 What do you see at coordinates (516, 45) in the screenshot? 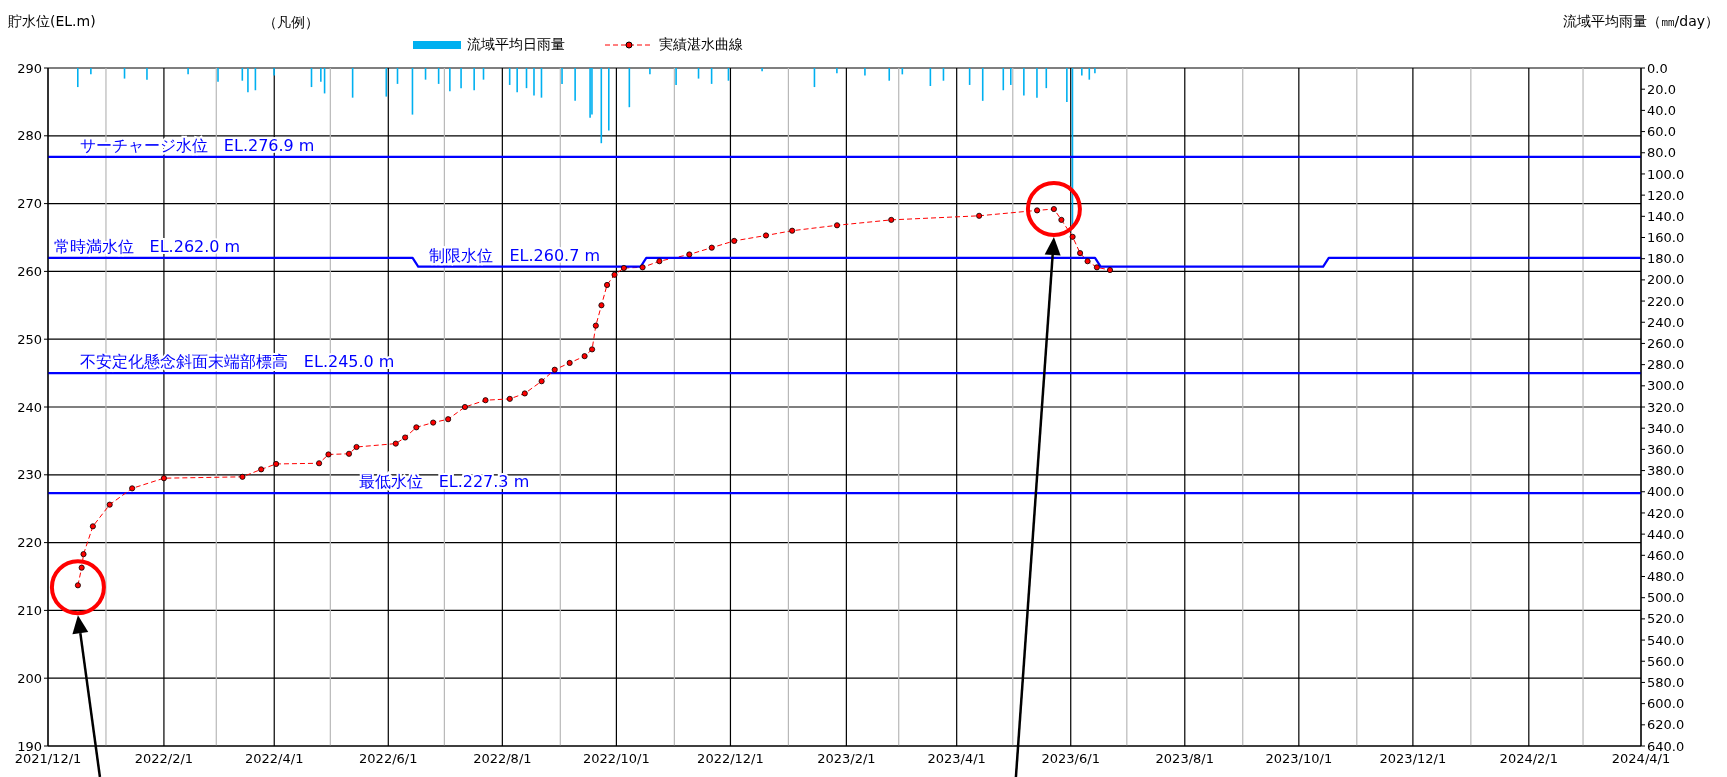
I see `legend-label: 流域平均日雨量` at bounding box center [516, 45].